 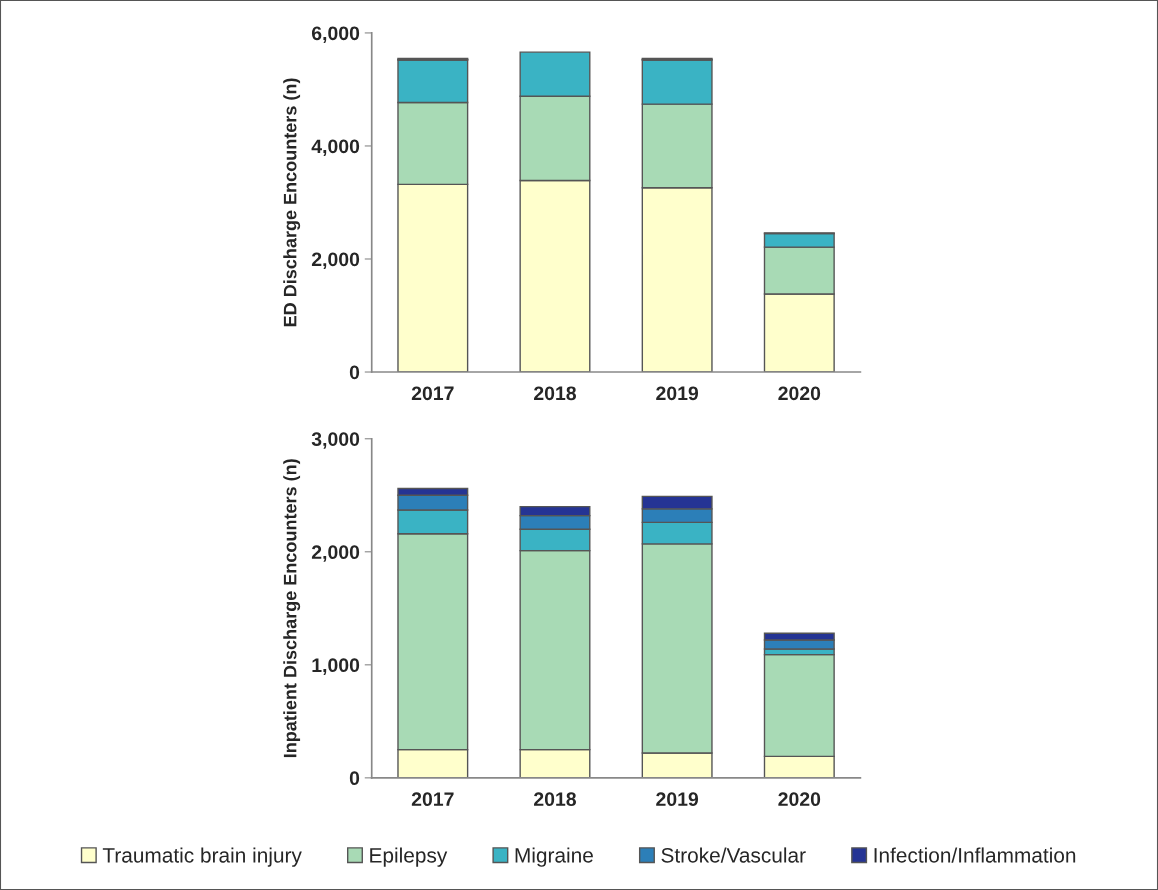 What do you see at coordinates (335, 148) in the screenshot?
I see `y-tick-label: 4,000` at bounding box center [335, 148].